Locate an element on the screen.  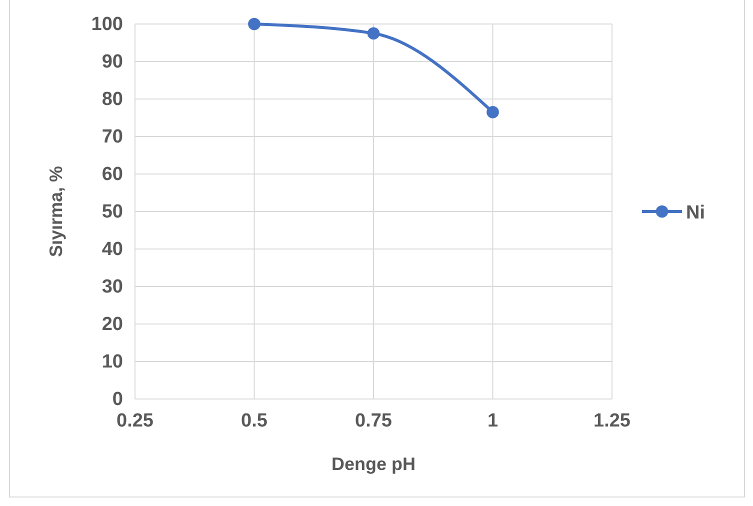
y-tick-label: 50 is located at coordinates (112, 212).